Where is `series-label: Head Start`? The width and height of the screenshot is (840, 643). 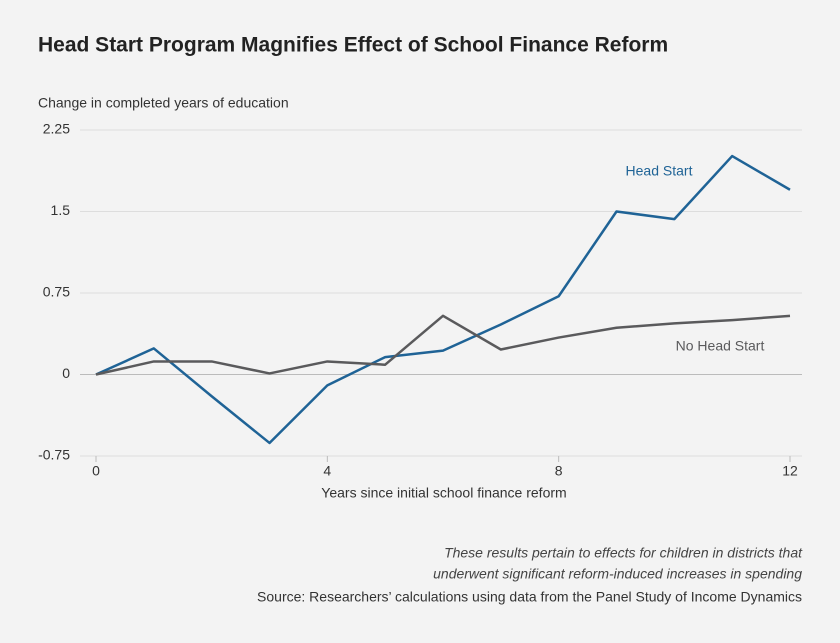 series-label: Head Start is located at coordinates (659, 171).